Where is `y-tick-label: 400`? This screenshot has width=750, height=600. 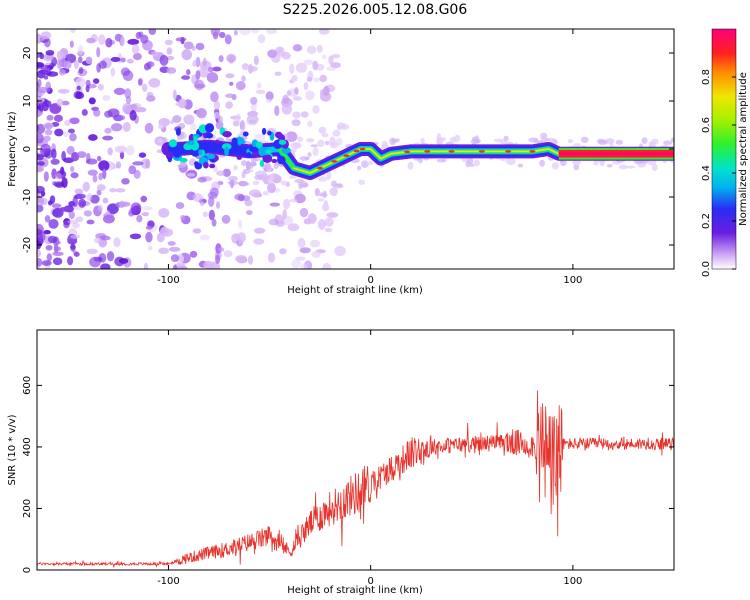 y-tick-label: 400 is located at coordinates (27, 446).